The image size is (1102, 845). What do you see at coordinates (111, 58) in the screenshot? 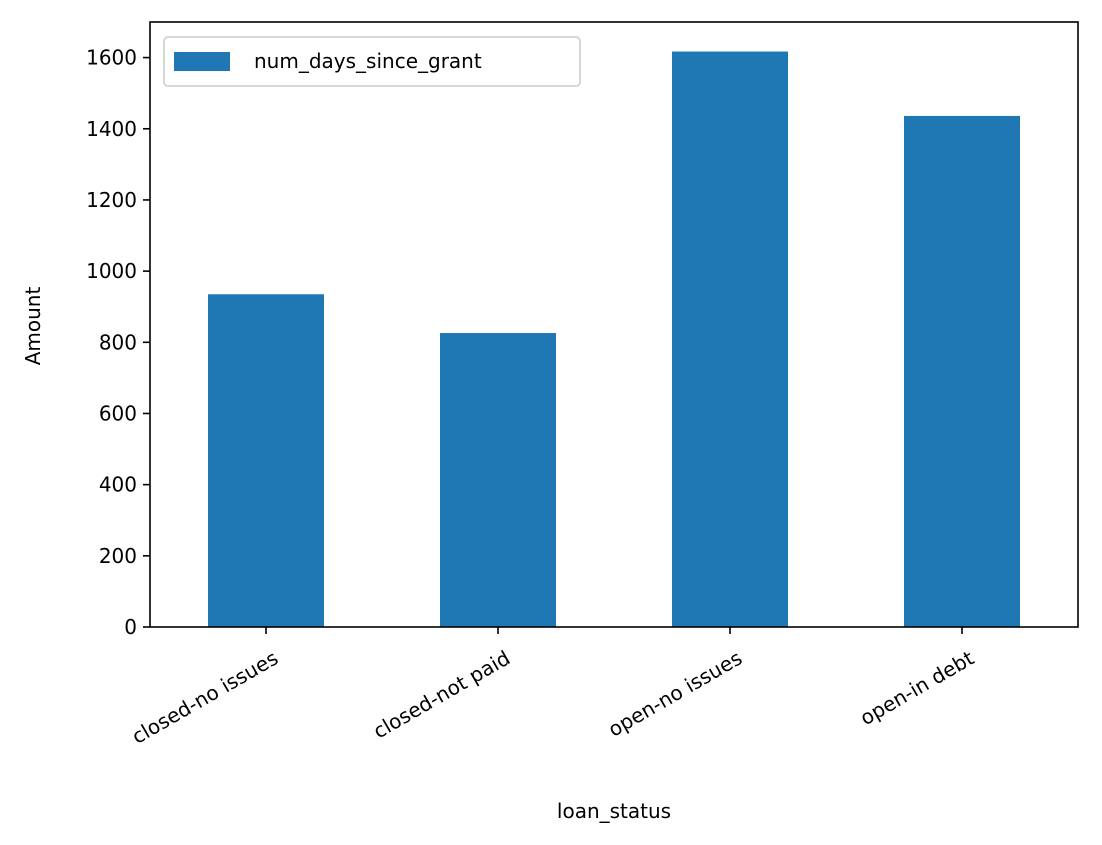
I see `y-tick-label: 1600` at bounding box center [111, 58].